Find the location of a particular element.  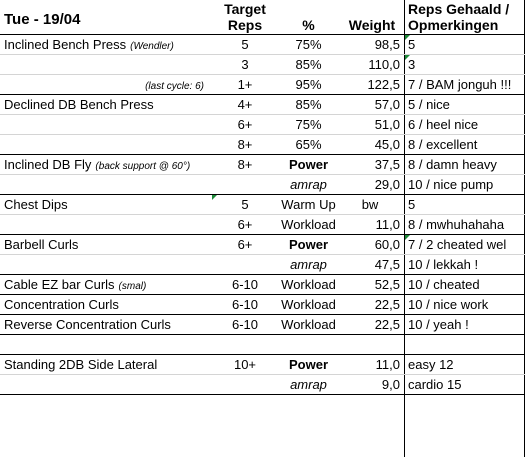

percent-cell: 65% is located at coordinates (308, 144).